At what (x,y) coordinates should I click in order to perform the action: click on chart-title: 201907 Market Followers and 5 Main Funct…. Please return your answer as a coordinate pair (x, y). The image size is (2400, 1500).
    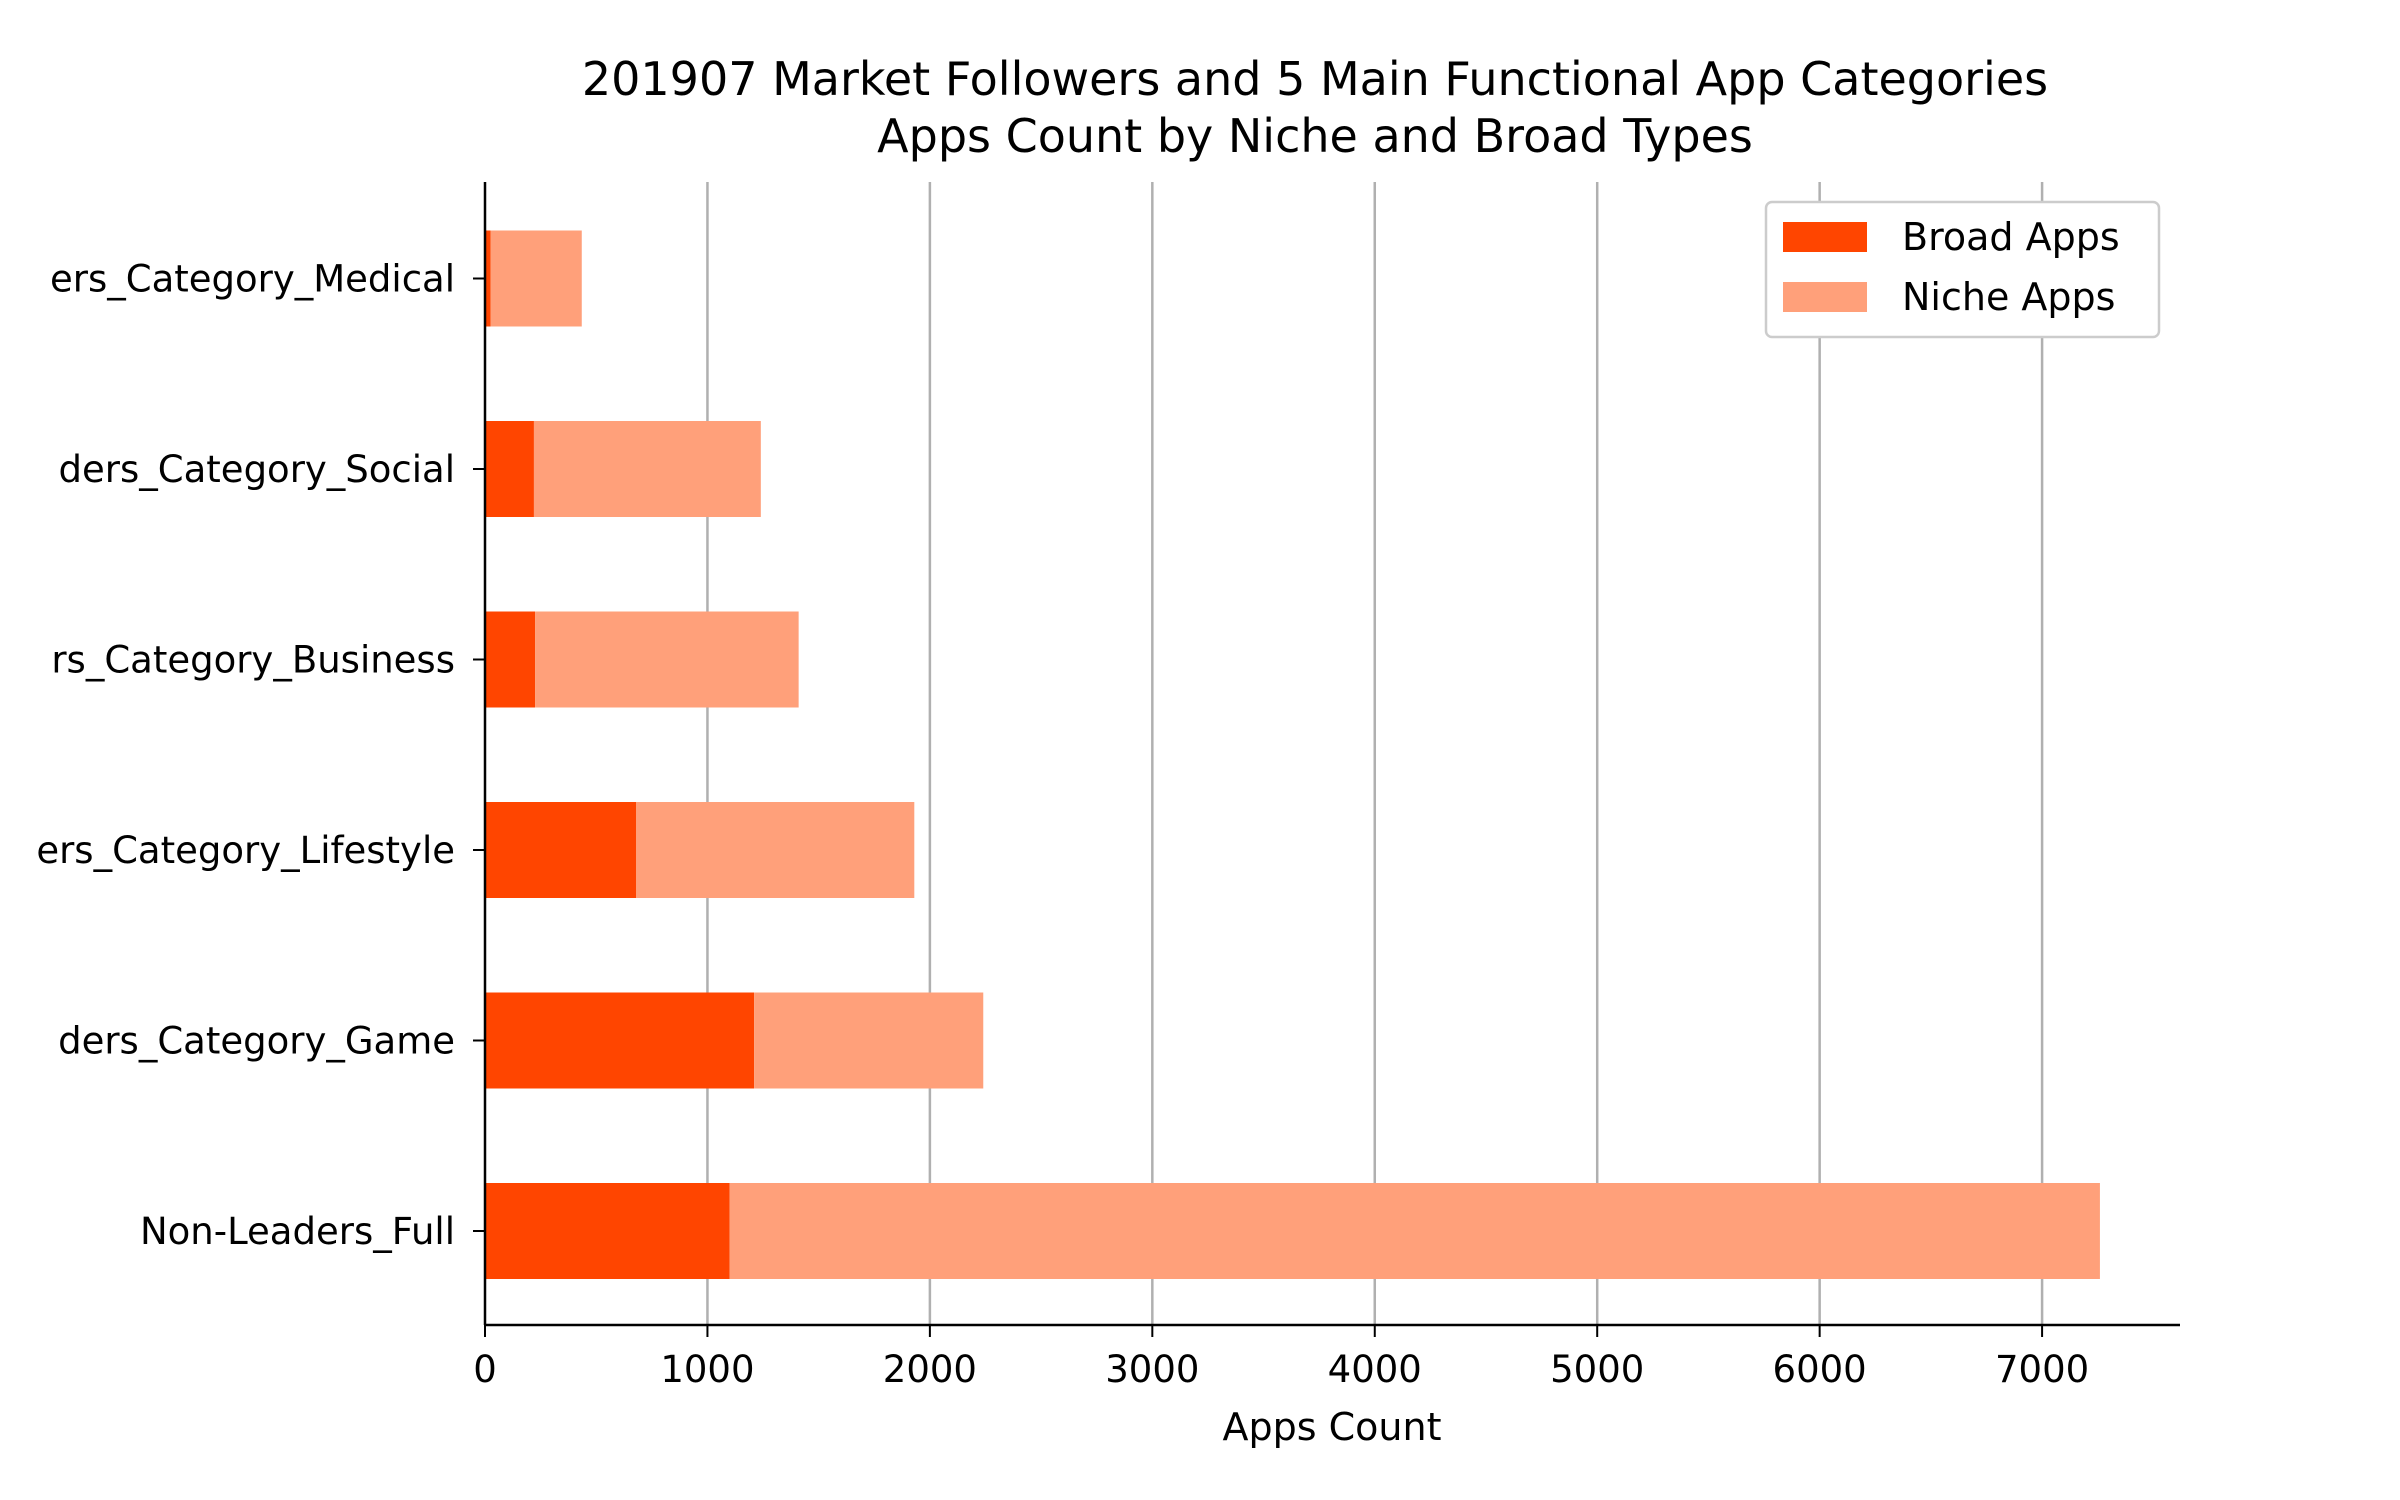
    Looking at the image, I should click on (1315, 79).